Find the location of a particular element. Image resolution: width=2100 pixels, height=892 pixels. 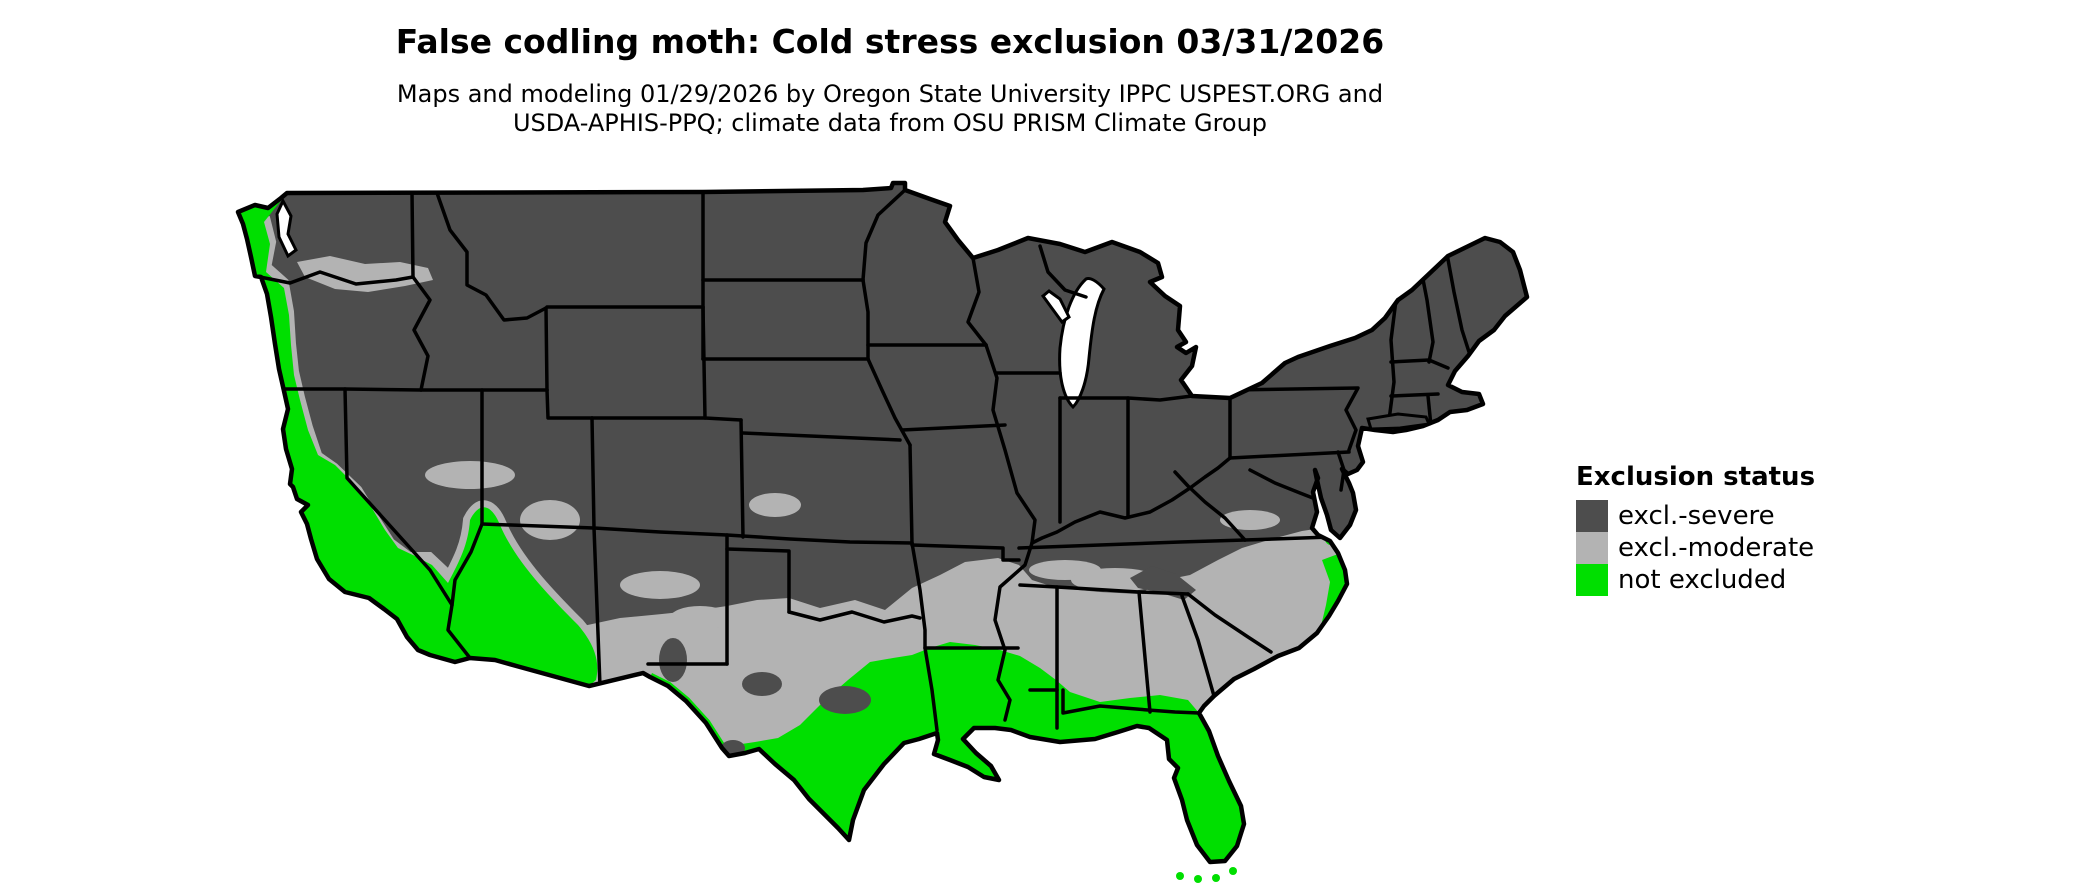

severe-swatch is located at coordinates (1592, 516).